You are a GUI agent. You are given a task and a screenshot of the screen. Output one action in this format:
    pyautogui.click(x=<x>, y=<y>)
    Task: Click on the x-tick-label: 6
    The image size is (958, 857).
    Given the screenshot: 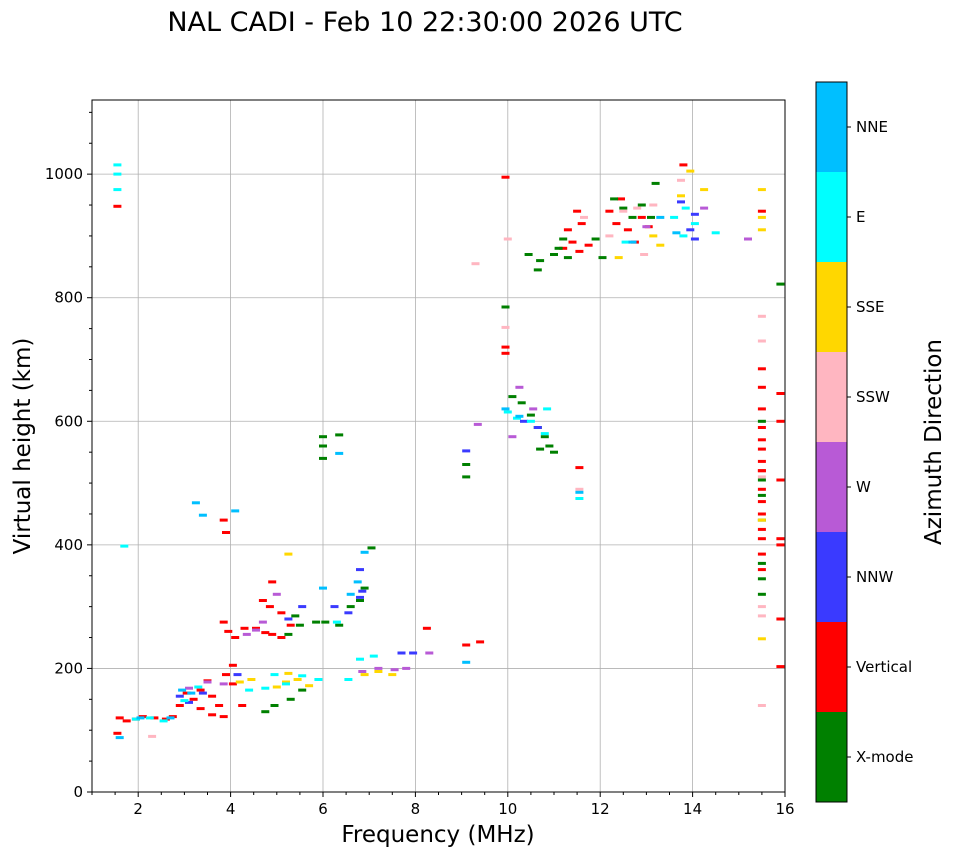 What is the action you would take?
    pyautogui.click(x=323, y=809)
    